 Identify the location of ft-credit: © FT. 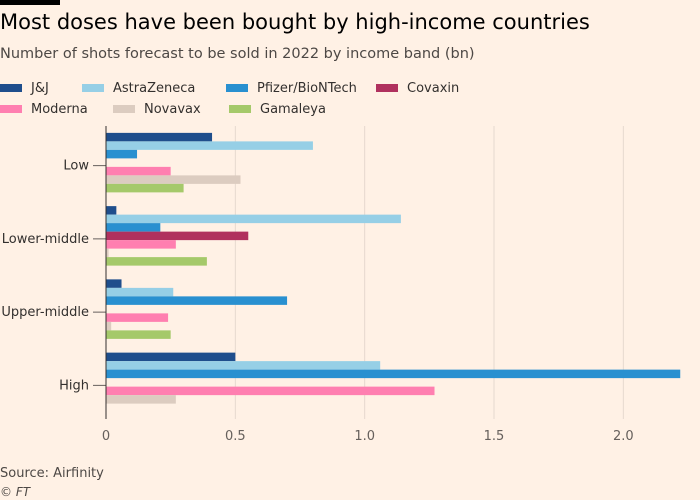
(15, 492).